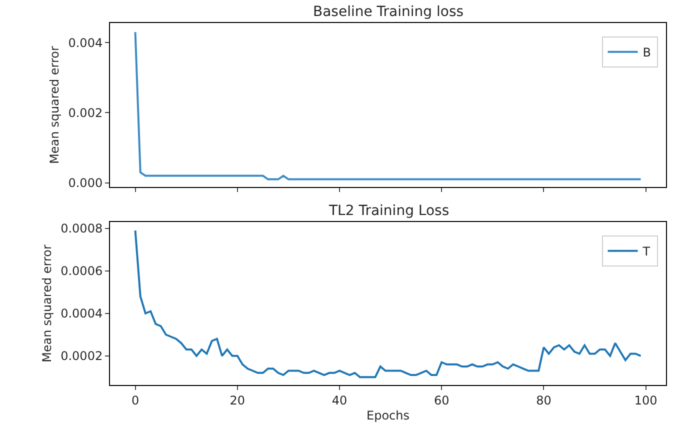 The height and width of the screenshot is (444, 686). What do you see at coordinates (388, 12) in the screenshot?
I see `chart-title: Baseline Training loss` at bounding box center [388, 12].